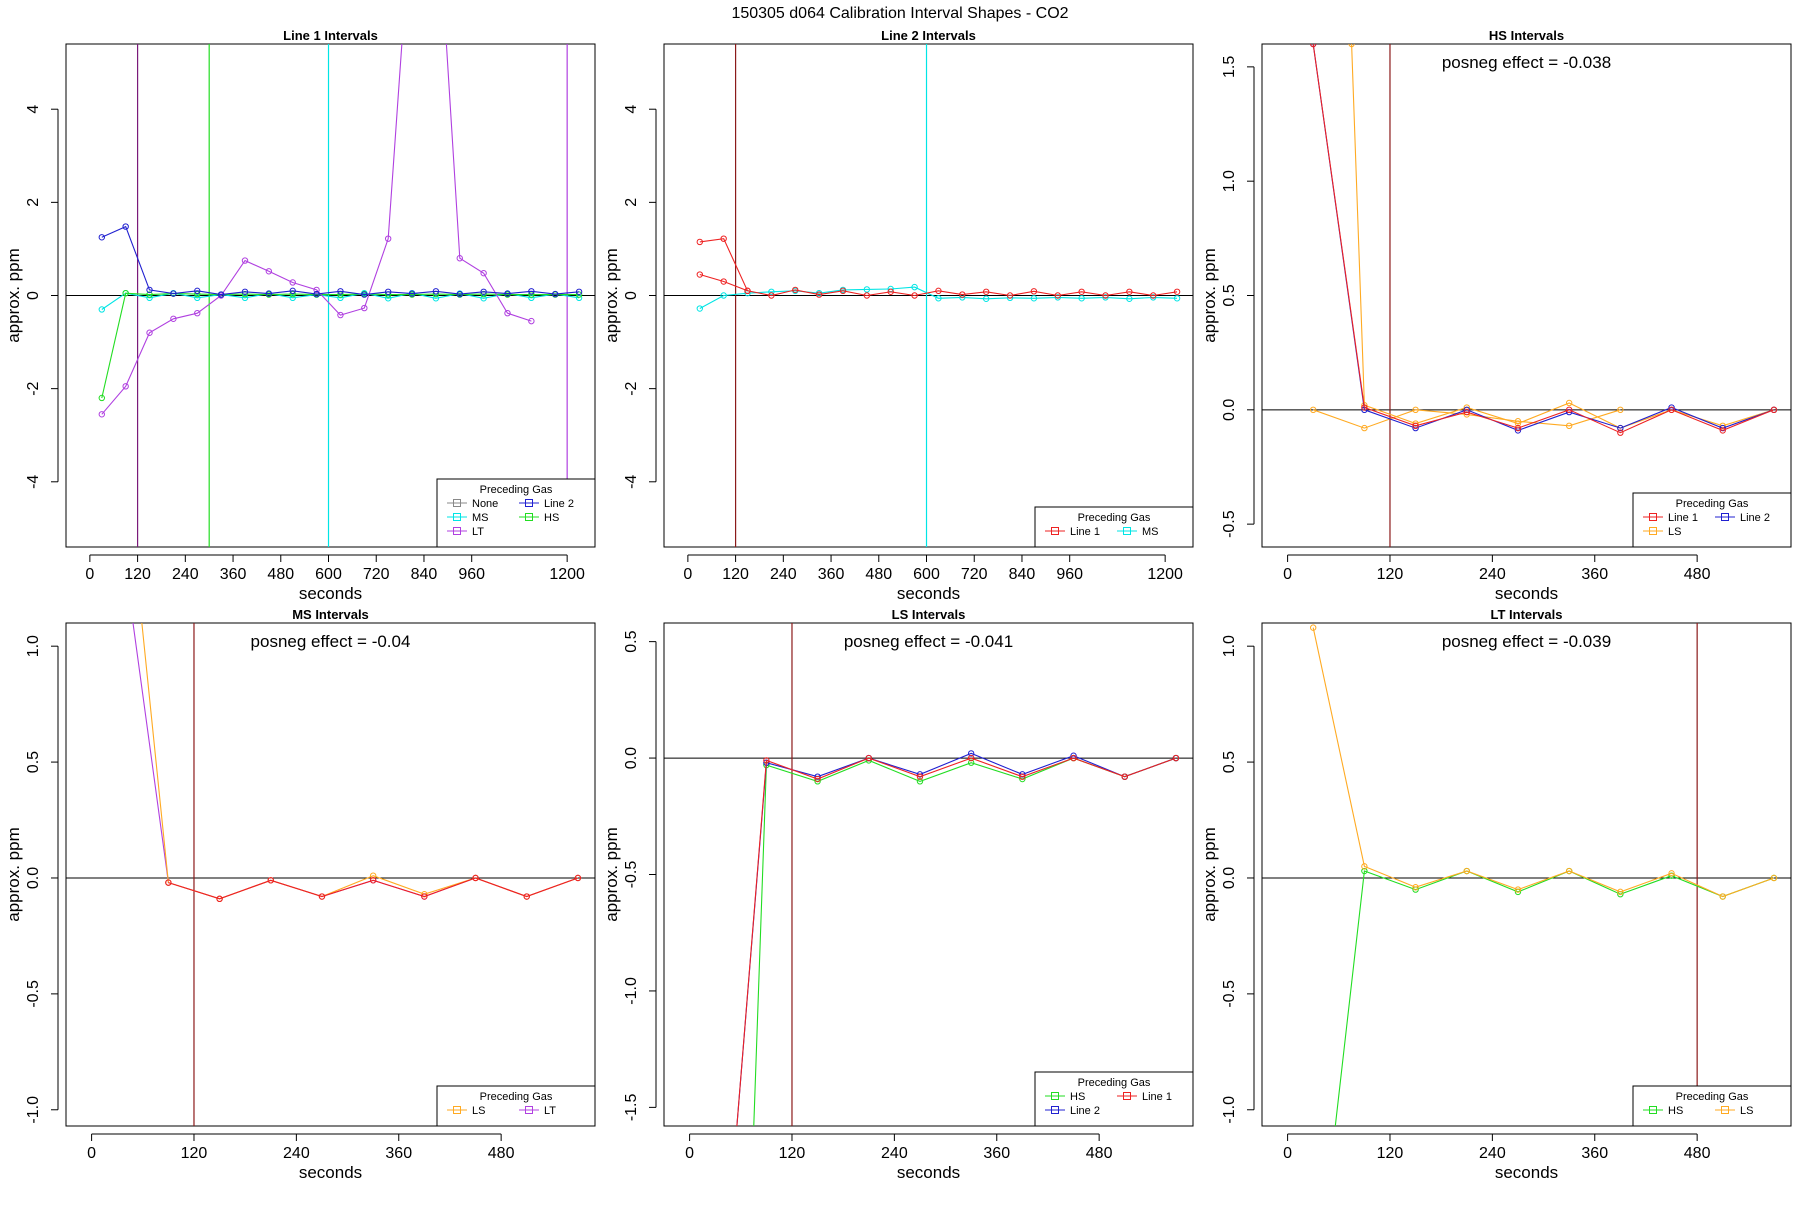 The width and height of the screenshot is (1800, 1205). I want to click on legend: Preceding Gas None MS LT Line 2 HS, so click(516, 513).